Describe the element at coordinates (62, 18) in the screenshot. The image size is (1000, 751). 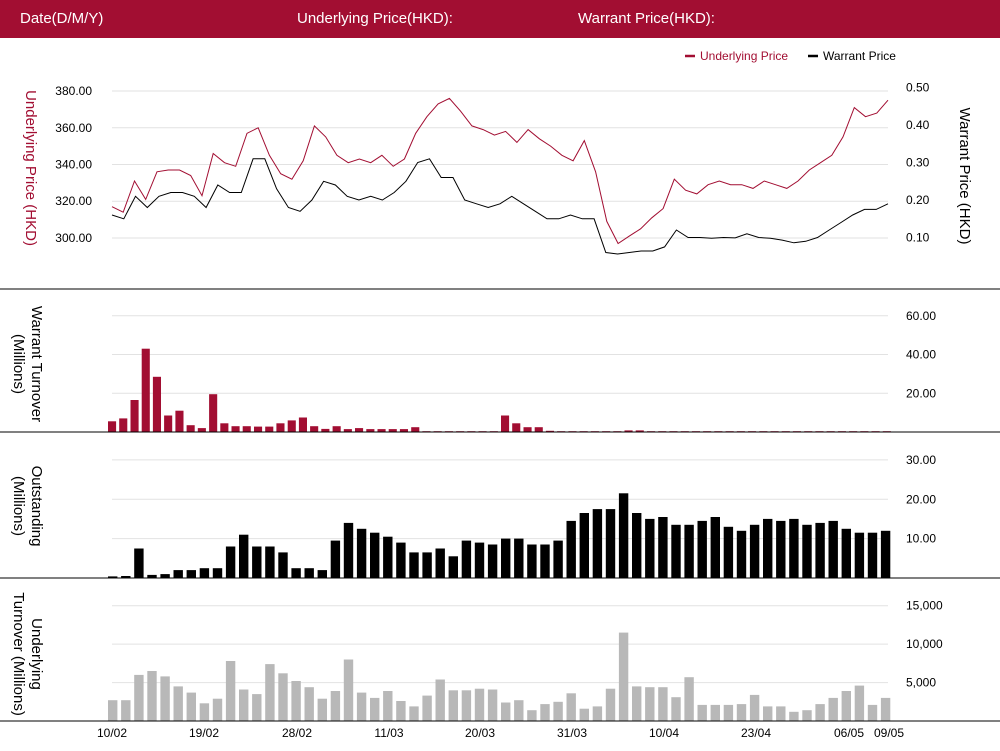
I see `date-label: Date(D/M/Y)` at that location.